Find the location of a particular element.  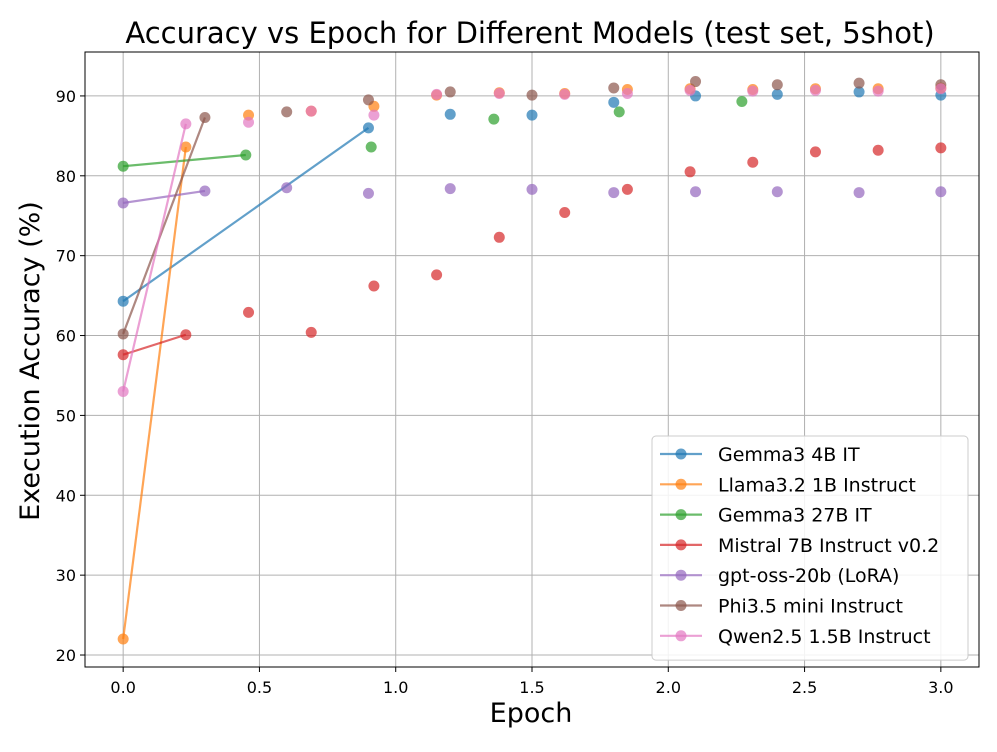

legend-entry: Qwen2.5 1.5B Instruct is located at coordinates (795, 637).